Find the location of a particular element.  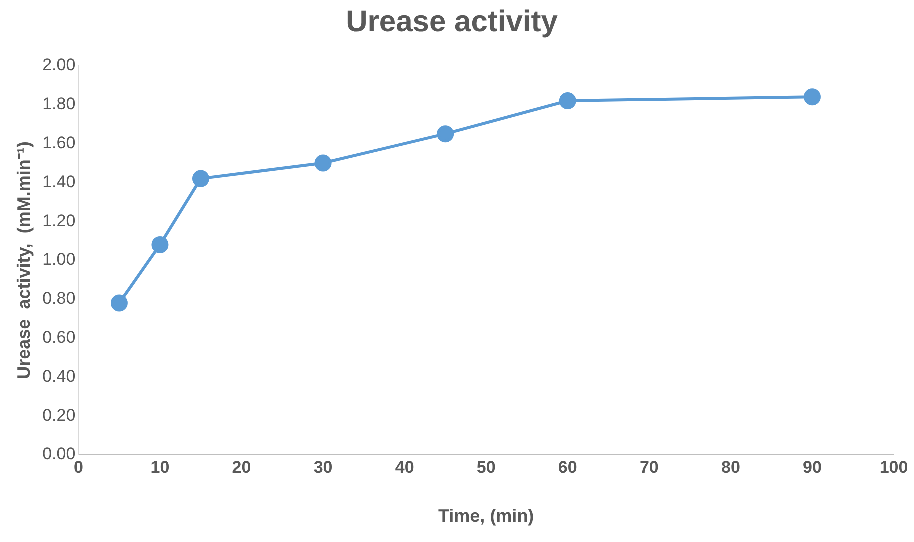

x-axis-title: Time, (min) is located at coordinates (486, 516).